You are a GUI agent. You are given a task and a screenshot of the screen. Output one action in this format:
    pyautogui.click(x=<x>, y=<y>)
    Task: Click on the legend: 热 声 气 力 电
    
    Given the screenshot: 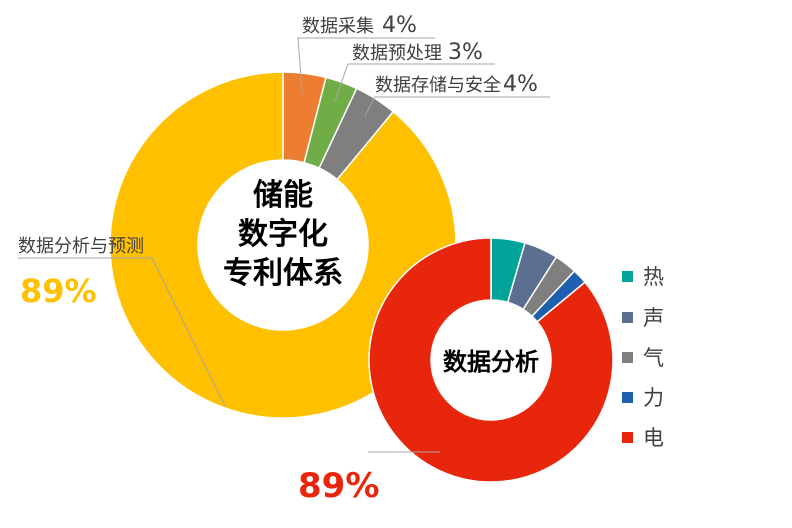 What is the action you would take?
    pyautogui.click(x=643, y=357)
    